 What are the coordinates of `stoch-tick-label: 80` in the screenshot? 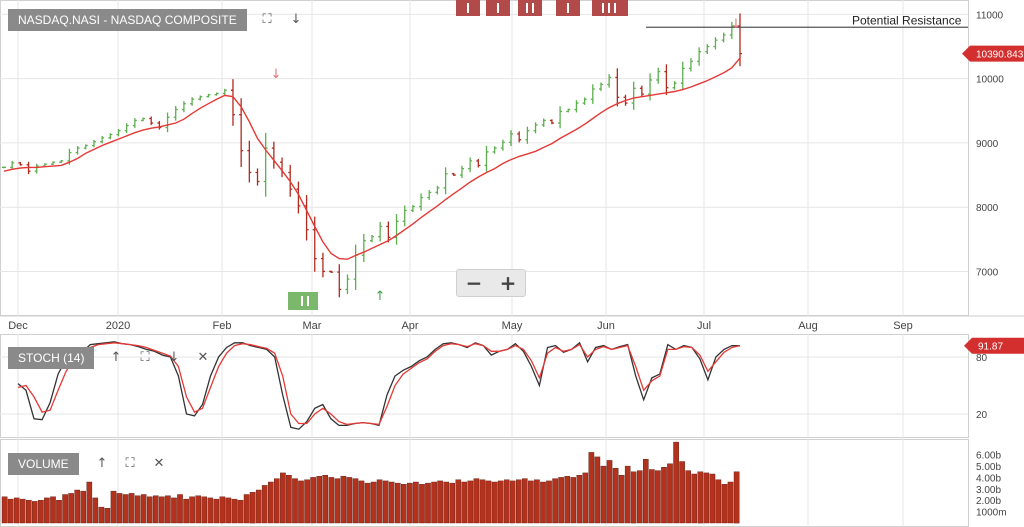 It's located at (982, 358).